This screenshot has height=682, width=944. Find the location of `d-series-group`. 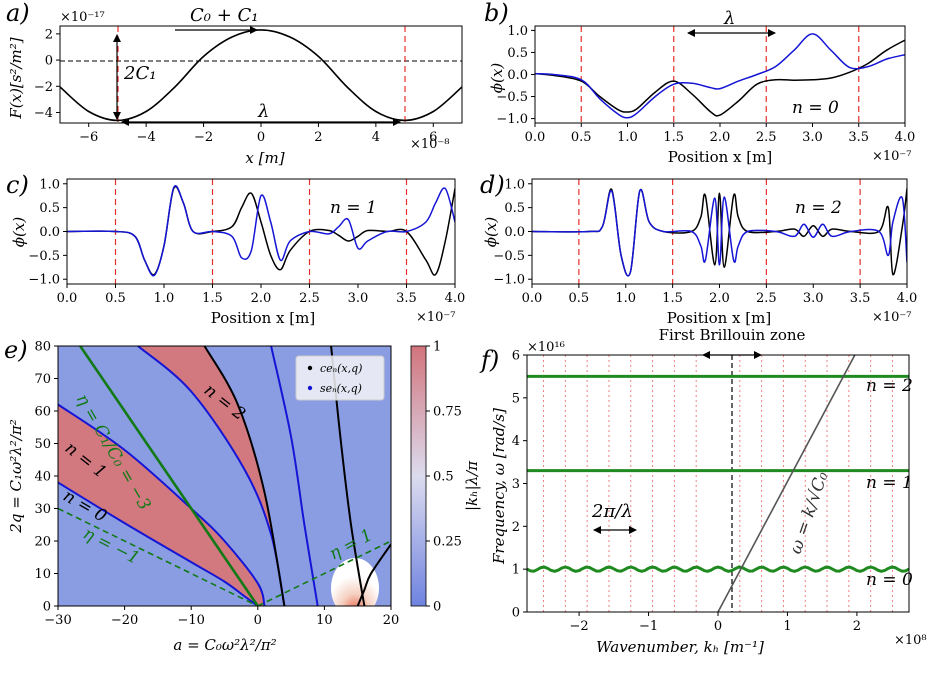

d-series-group is located at coordinates (719, 232).